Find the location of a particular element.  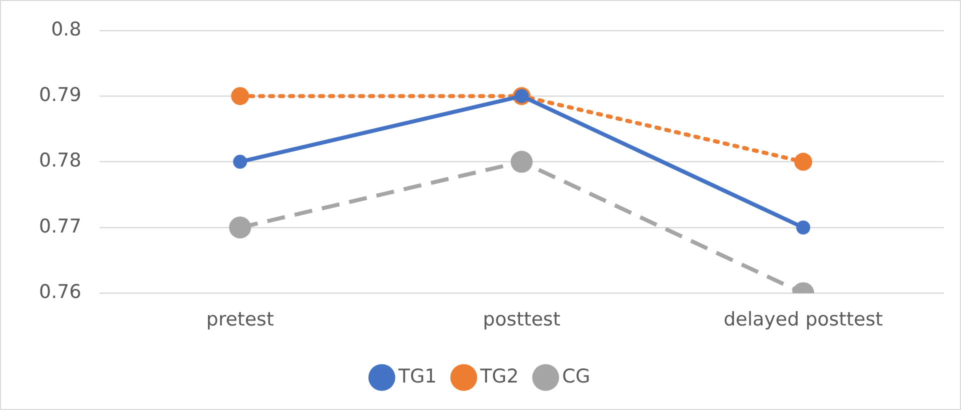

x-tick-label: delayed posttest is located at coordinates (803, 319).